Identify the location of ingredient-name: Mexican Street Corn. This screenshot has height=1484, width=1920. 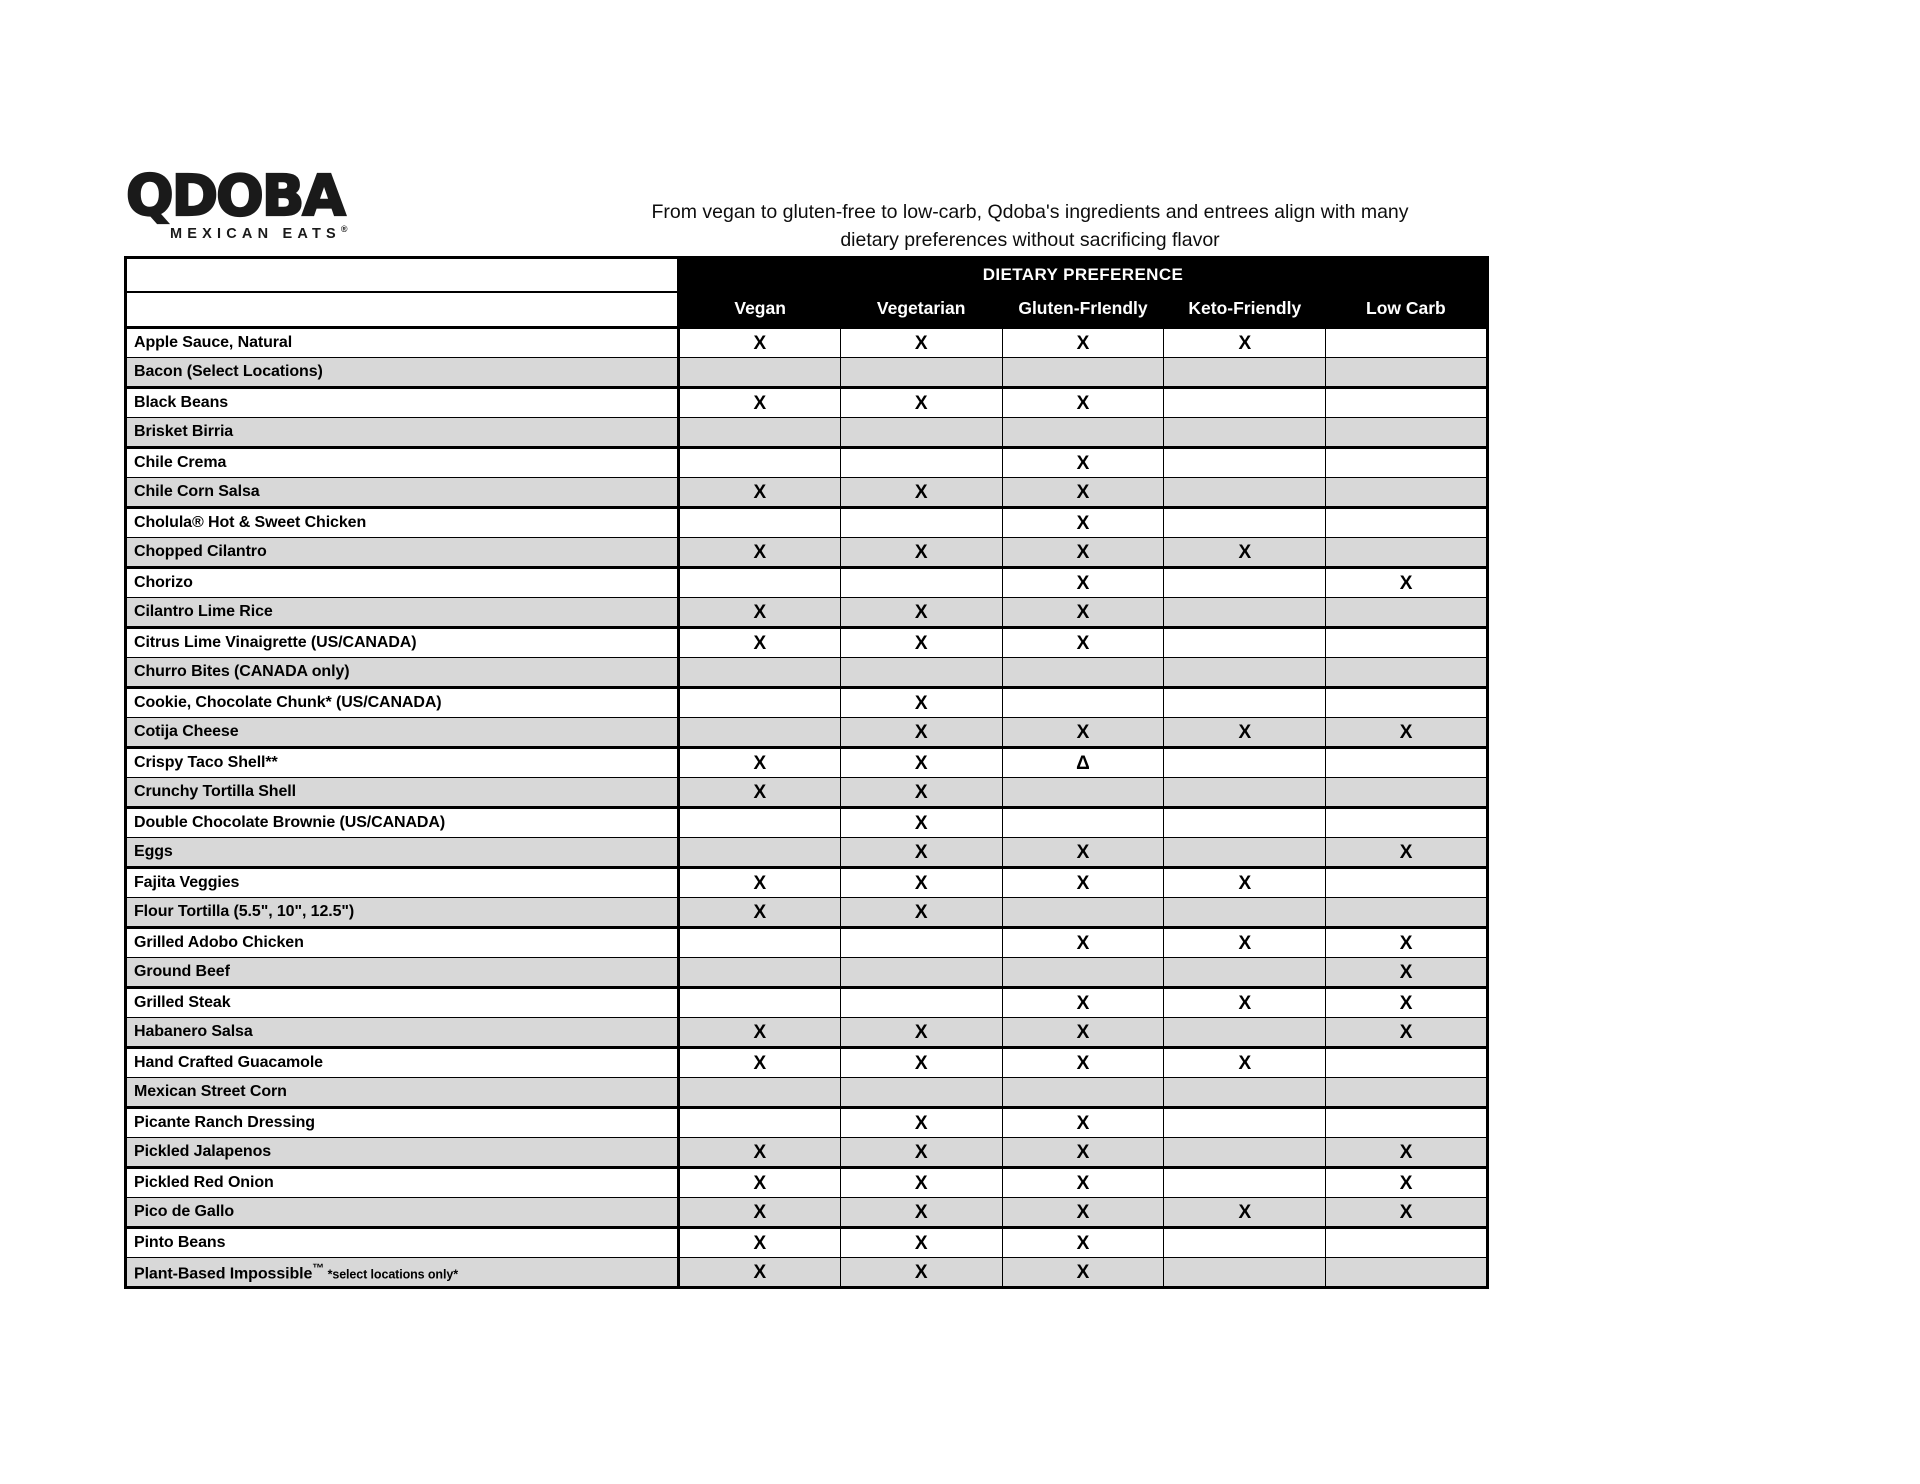
(402, 1093).